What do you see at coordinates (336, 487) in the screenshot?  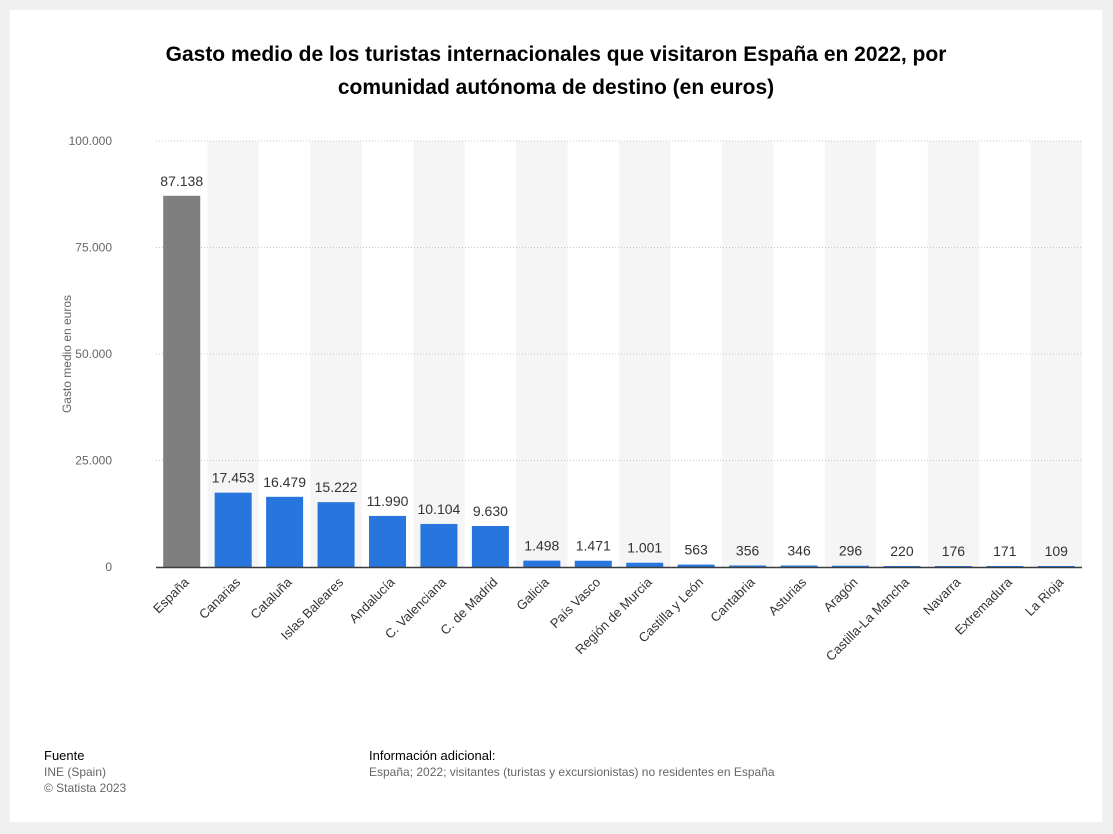 I see `bar-value-label: 15.222` at bounding box center [336, 487].